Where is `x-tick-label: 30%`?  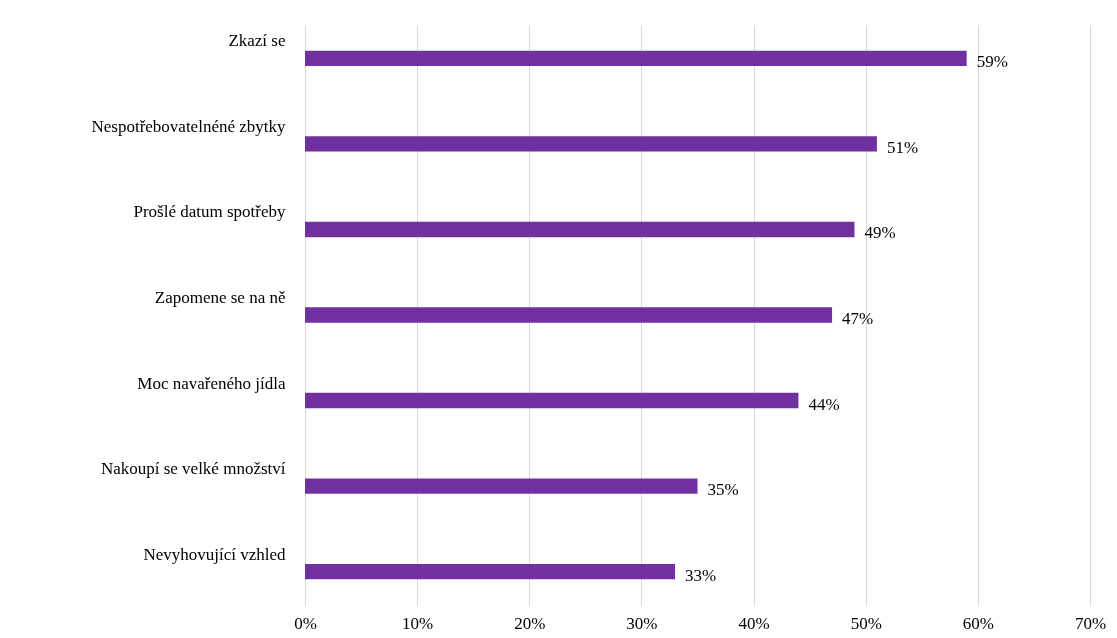
x-tick-label: 30% is located at coordinates (642, 623).